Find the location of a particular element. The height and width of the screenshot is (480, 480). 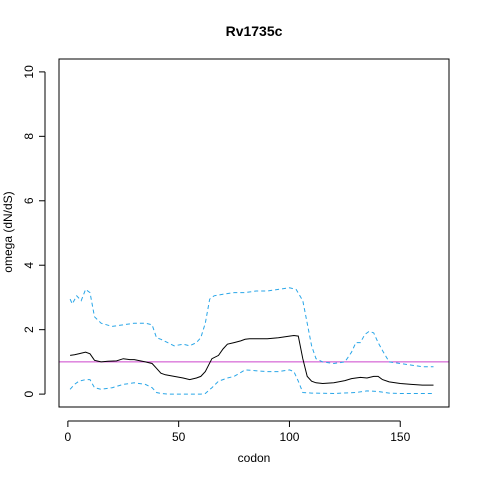

chart-title: Rv1735c is located at coordinates (254, 31).